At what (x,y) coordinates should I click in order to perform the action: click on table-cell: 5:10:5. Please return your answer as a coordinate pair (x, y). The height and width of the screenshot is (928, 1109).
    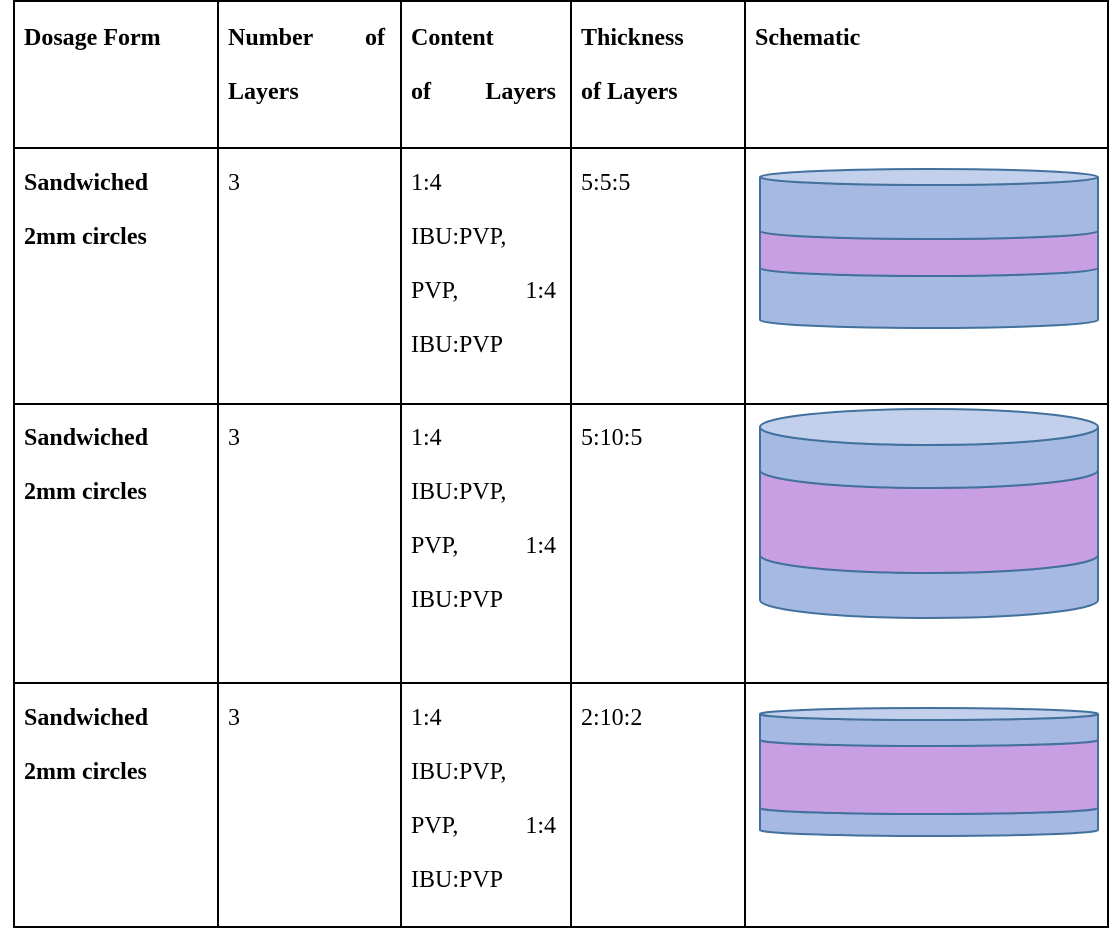
    Looking at the image, I should click on (612, 438).